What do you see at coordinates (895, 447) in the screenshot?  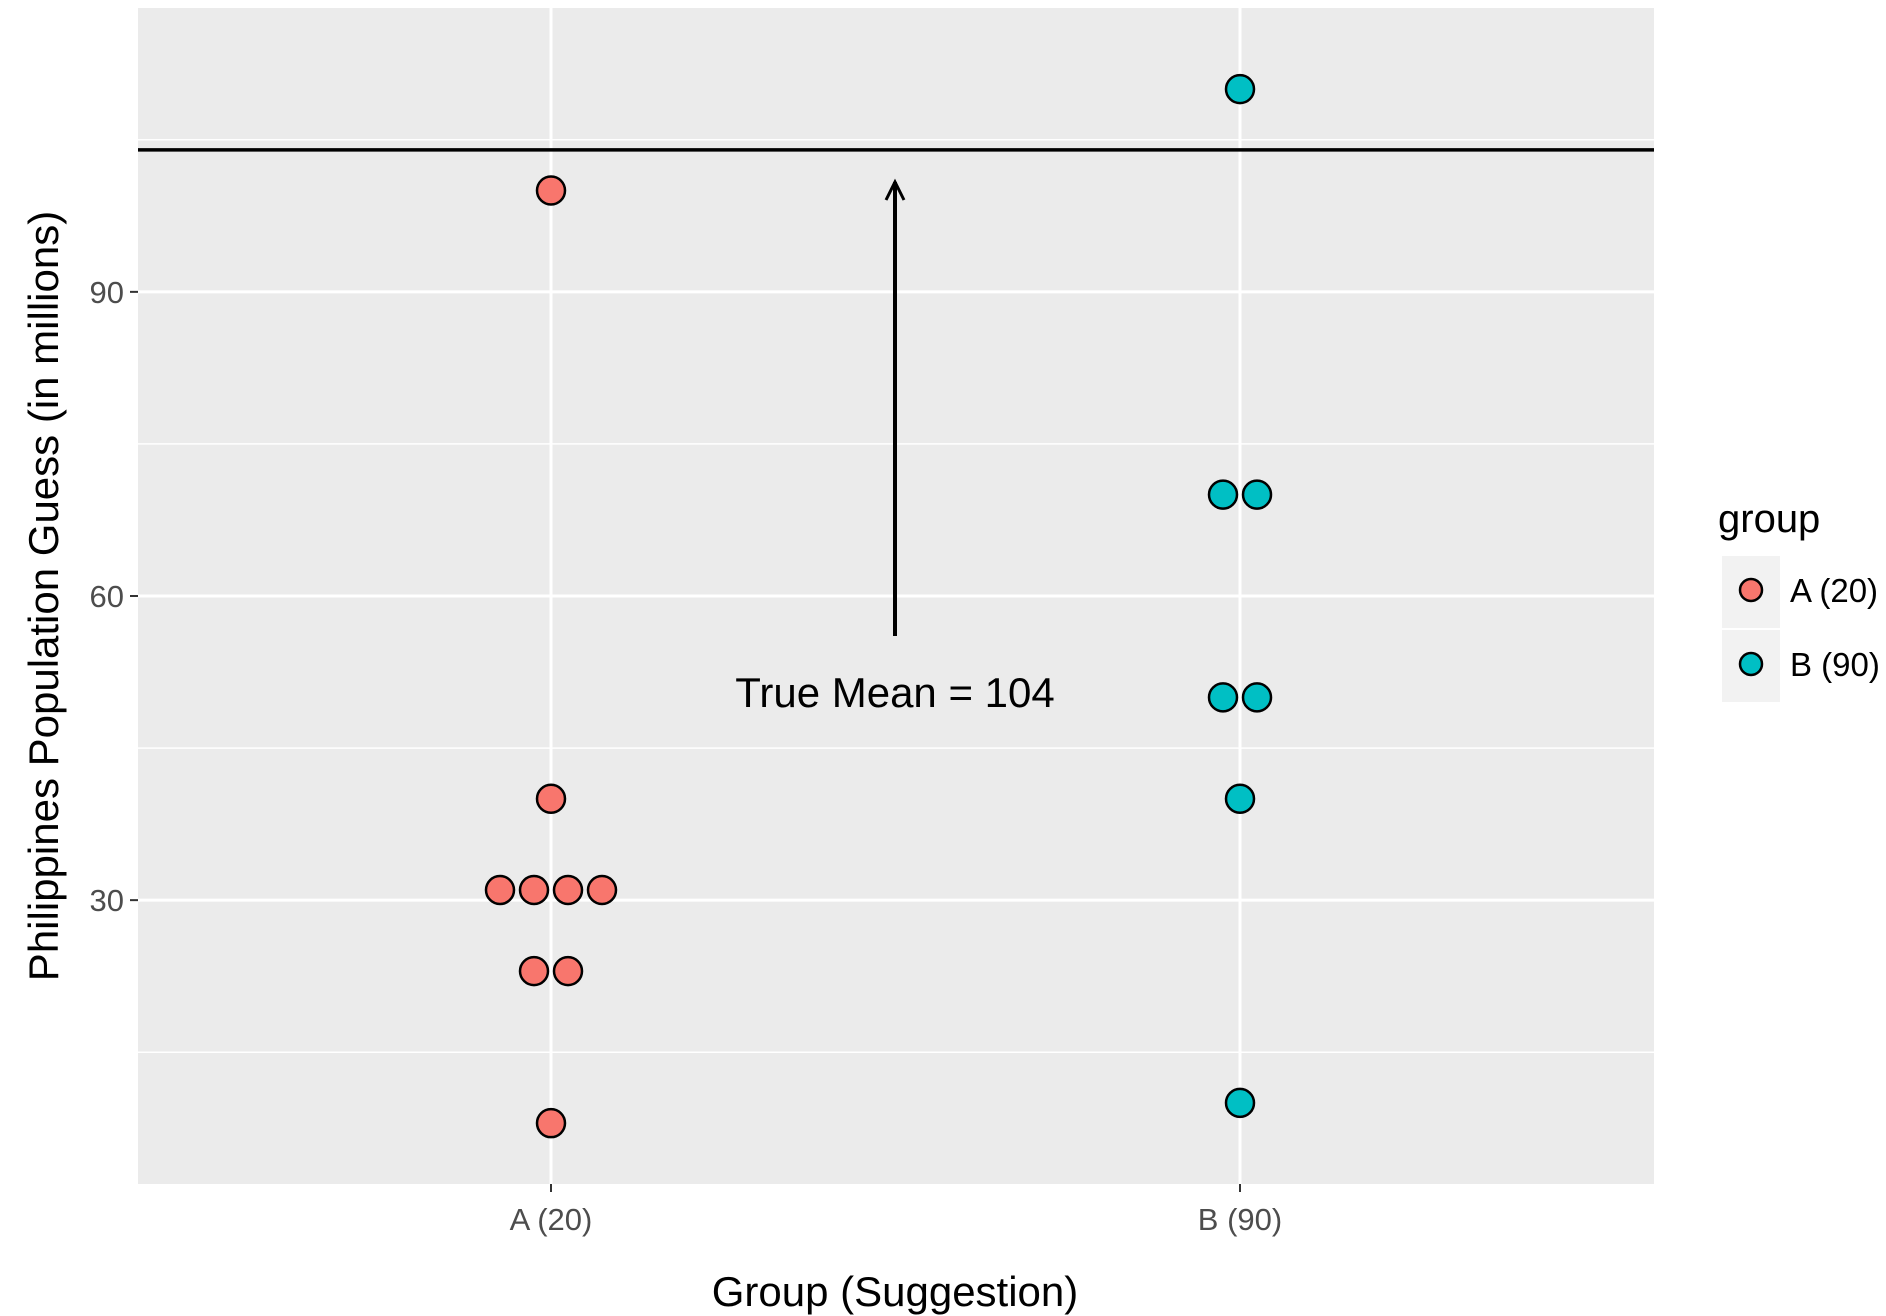 I see `annotation: True Mean = 104` at bounding box center [895, 447].